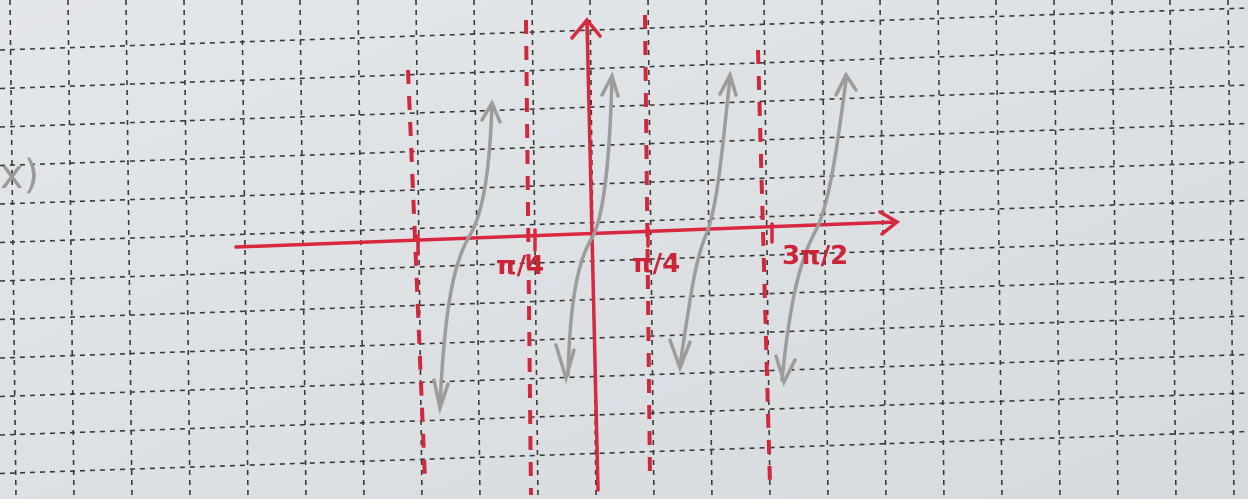 This screenshot has width=1248, height=499. I want to click on y-axis, so click(586, 254).